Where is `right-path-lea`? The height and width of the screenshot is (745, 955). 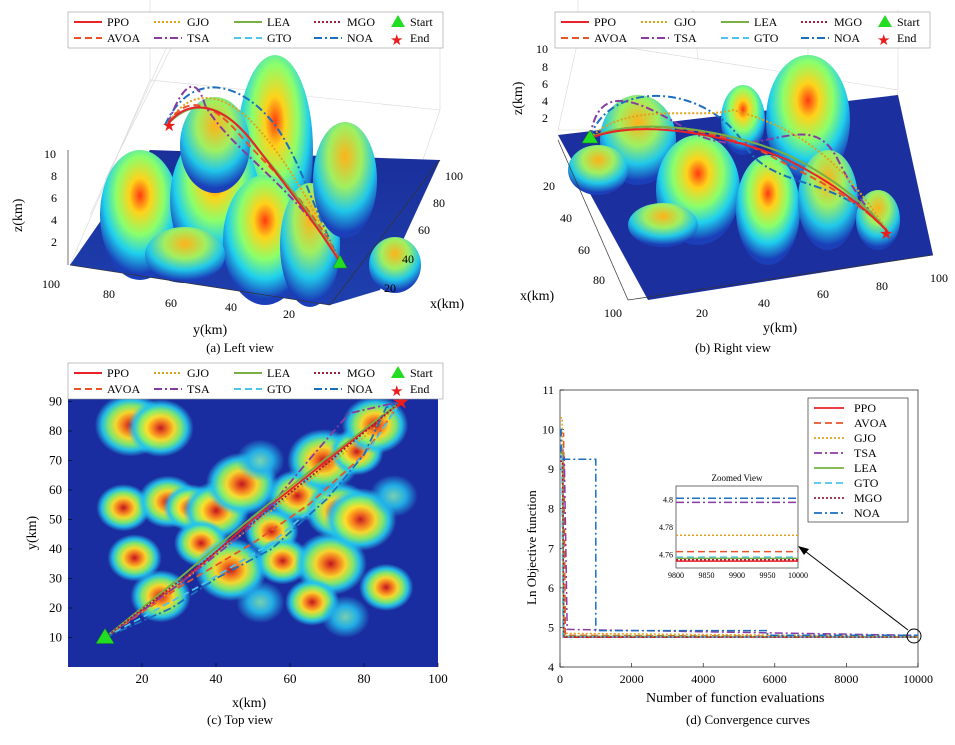 right-path-lea is located at coordinates (739, 179).